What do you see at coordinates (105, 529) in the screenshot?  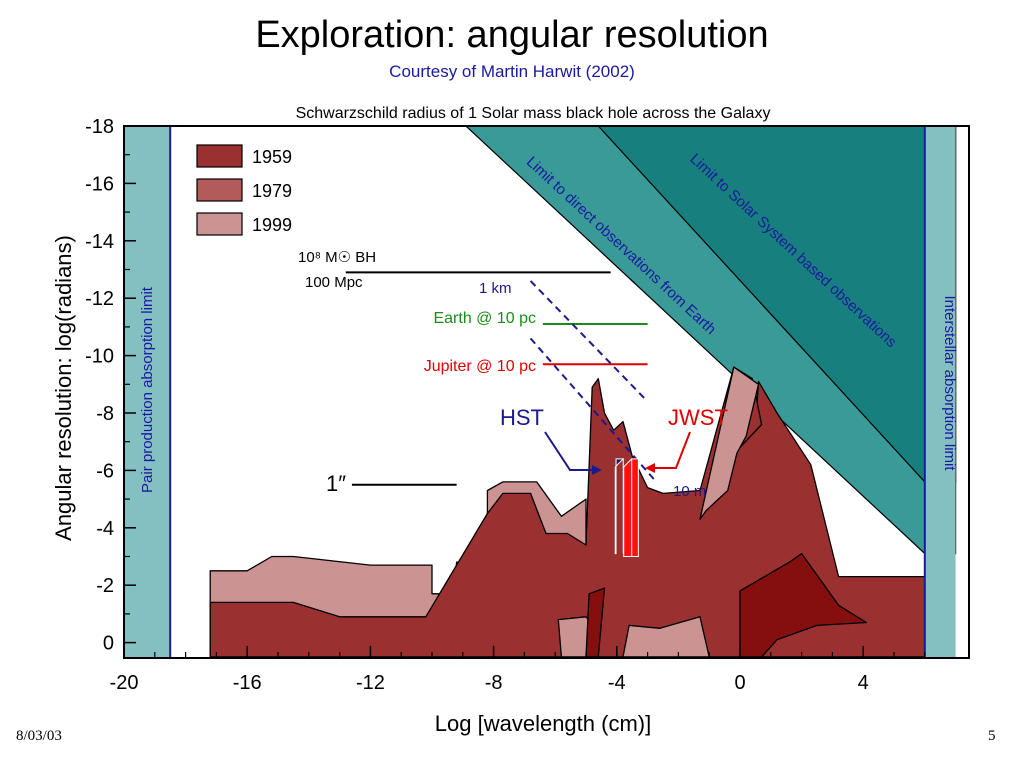 I see `y-tick-label: -4` at bounding box center [105, 529].